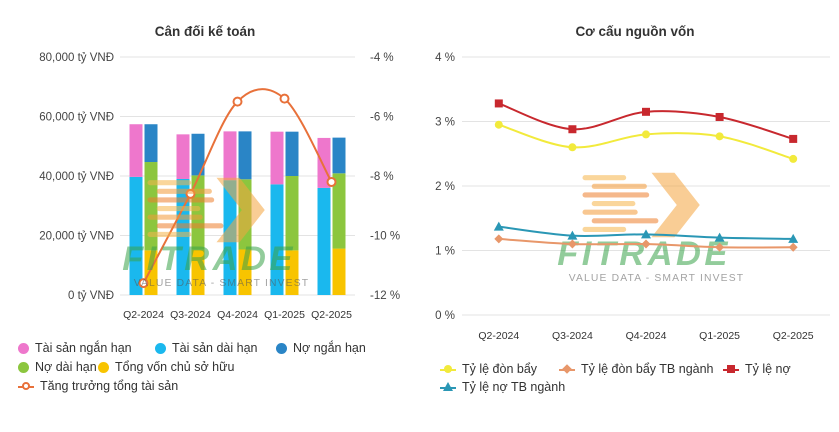 The image size is (839, 432). I want to click on capital-y-tick: 3 %, so click(445, 123).